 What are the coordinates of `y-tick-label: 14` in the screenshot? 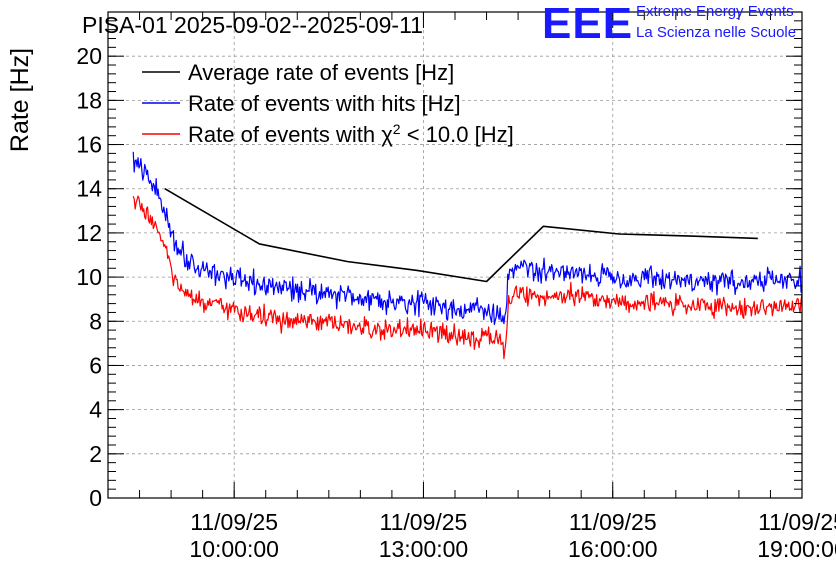 It's located at (89, 189).